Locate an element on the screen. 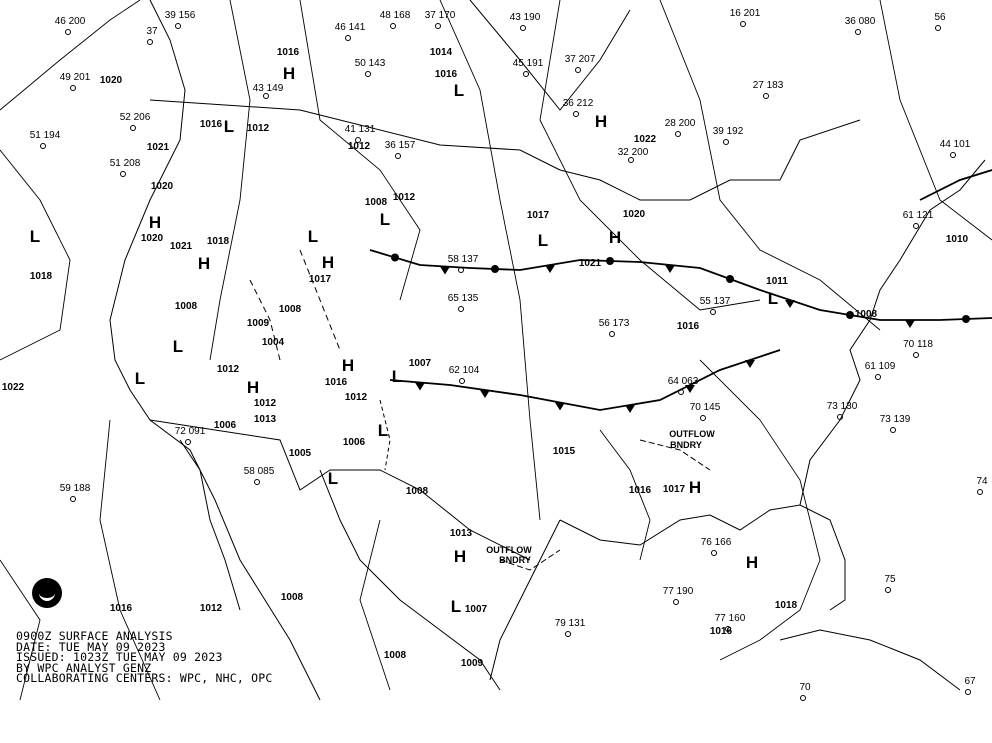 This screenshot has width=992, height=743. station-plot-value: 72 091 is located at coordinates (190, 431).